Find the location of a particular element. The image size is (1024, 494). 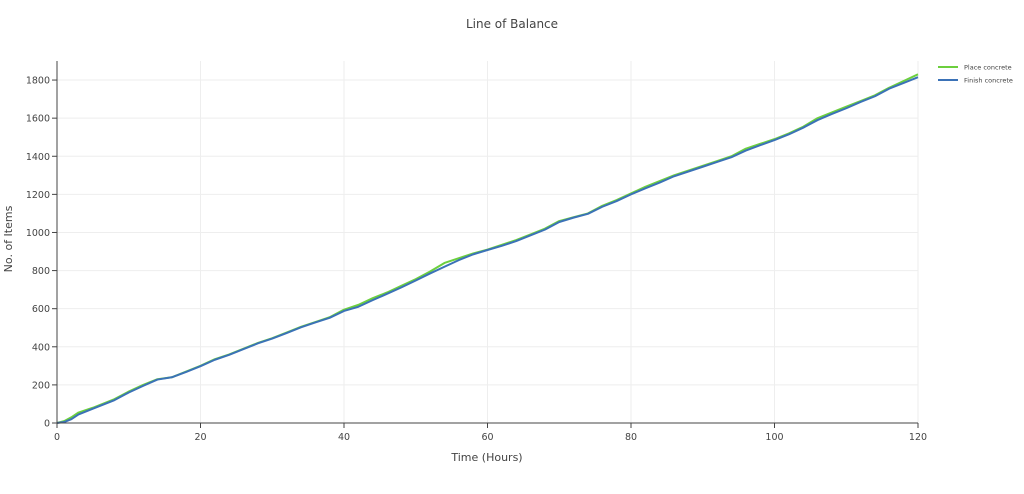

legend-item: Finish concrete is located at coordinates (975, 81).